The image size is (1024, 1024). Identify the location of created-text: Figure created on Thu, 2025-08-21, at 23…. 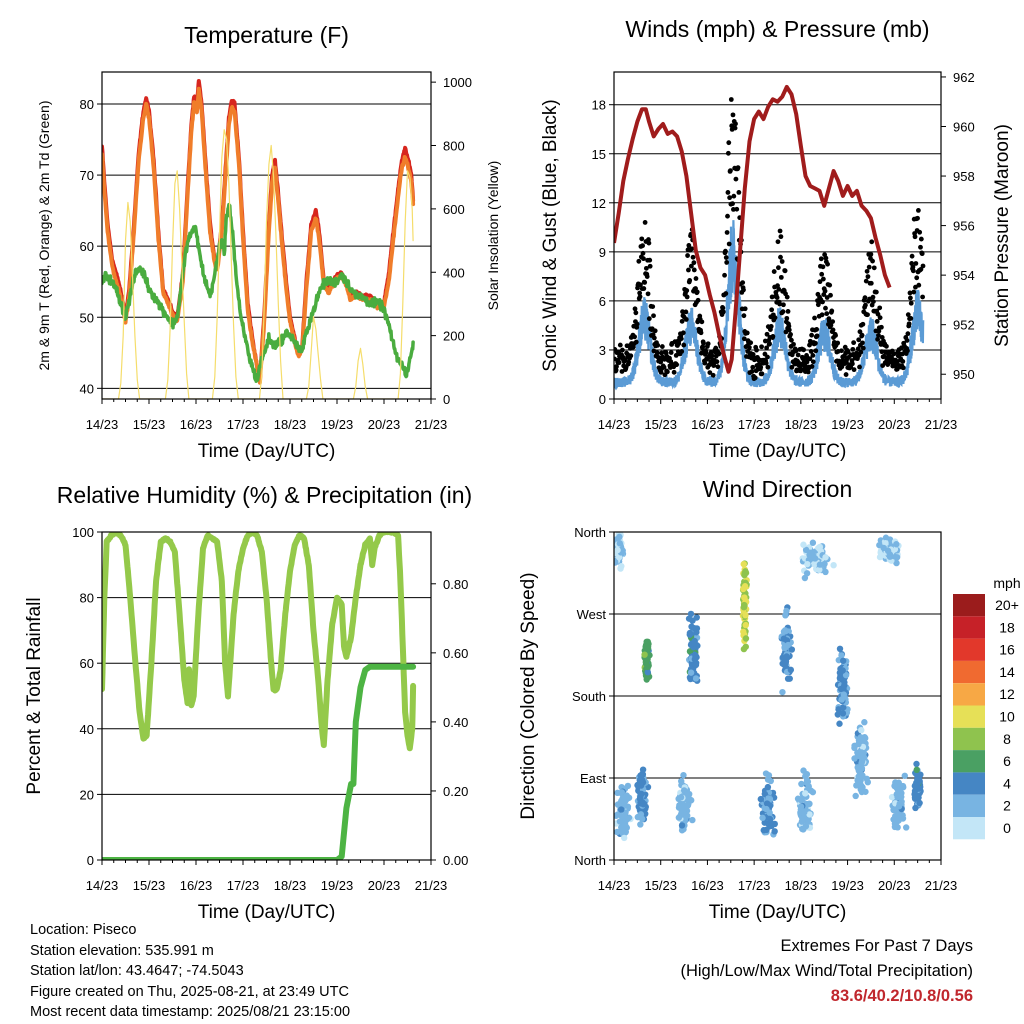
(189, 991).